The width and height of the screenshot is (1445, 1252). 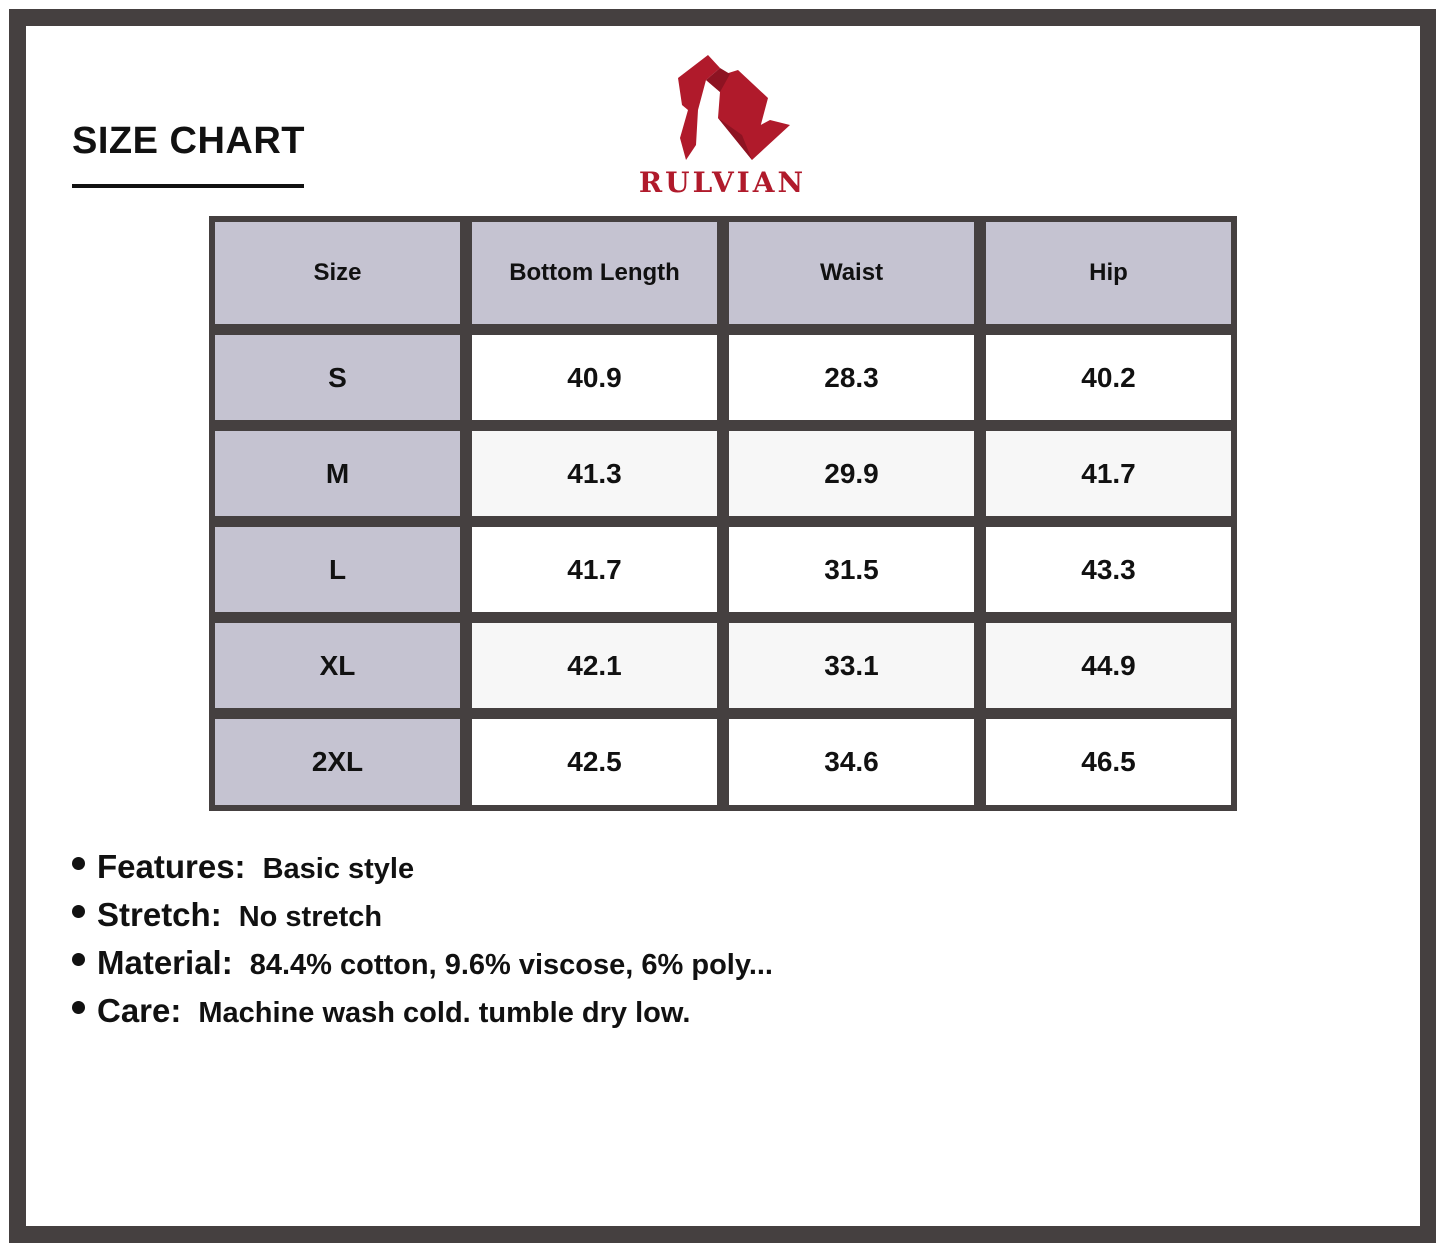 I want to click on table-cell: 46.5, so click(x=1108, y=762).